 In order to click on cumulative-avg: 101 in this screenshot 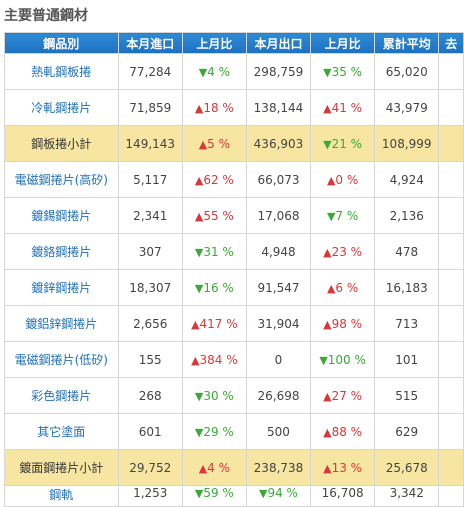, I will do `click(407, 359)`.